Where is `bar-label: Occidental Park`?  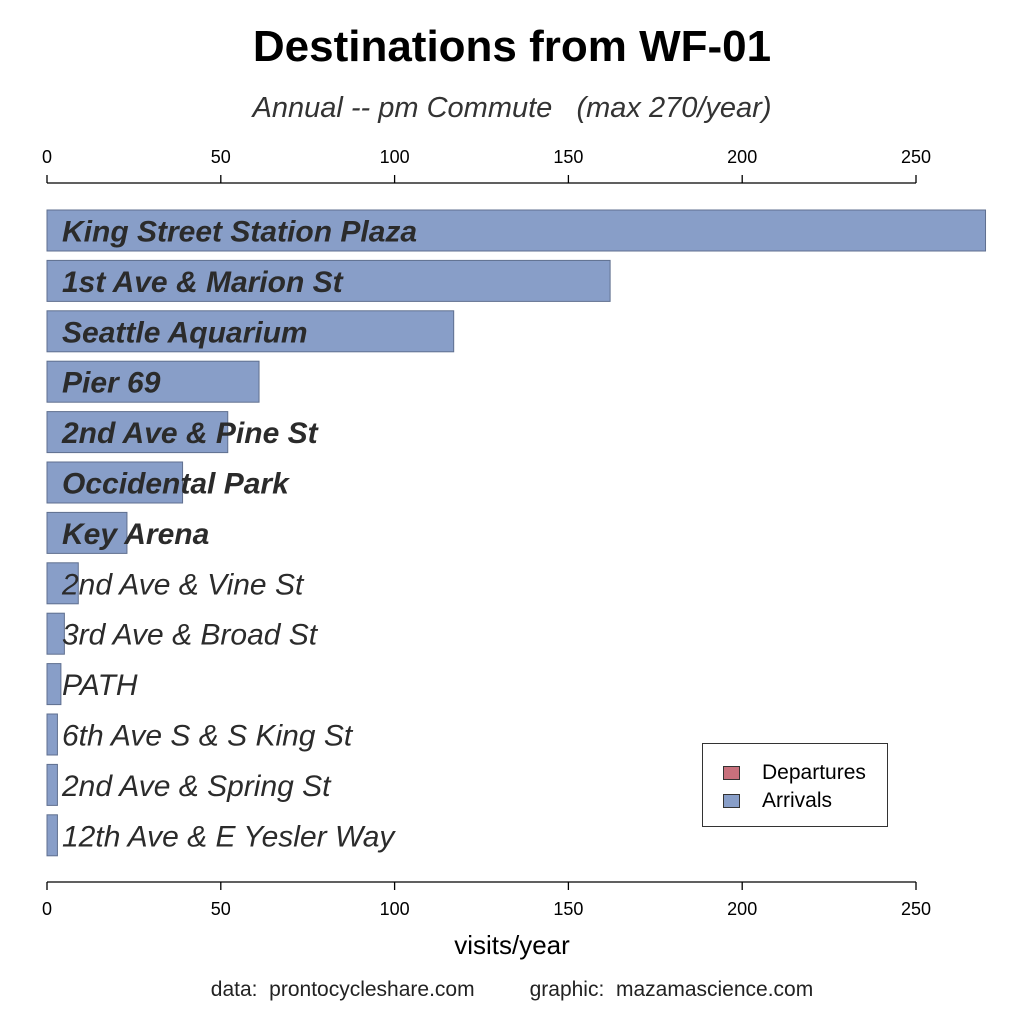
bar-label: Occidental Park is located at coordinates (176, 484).